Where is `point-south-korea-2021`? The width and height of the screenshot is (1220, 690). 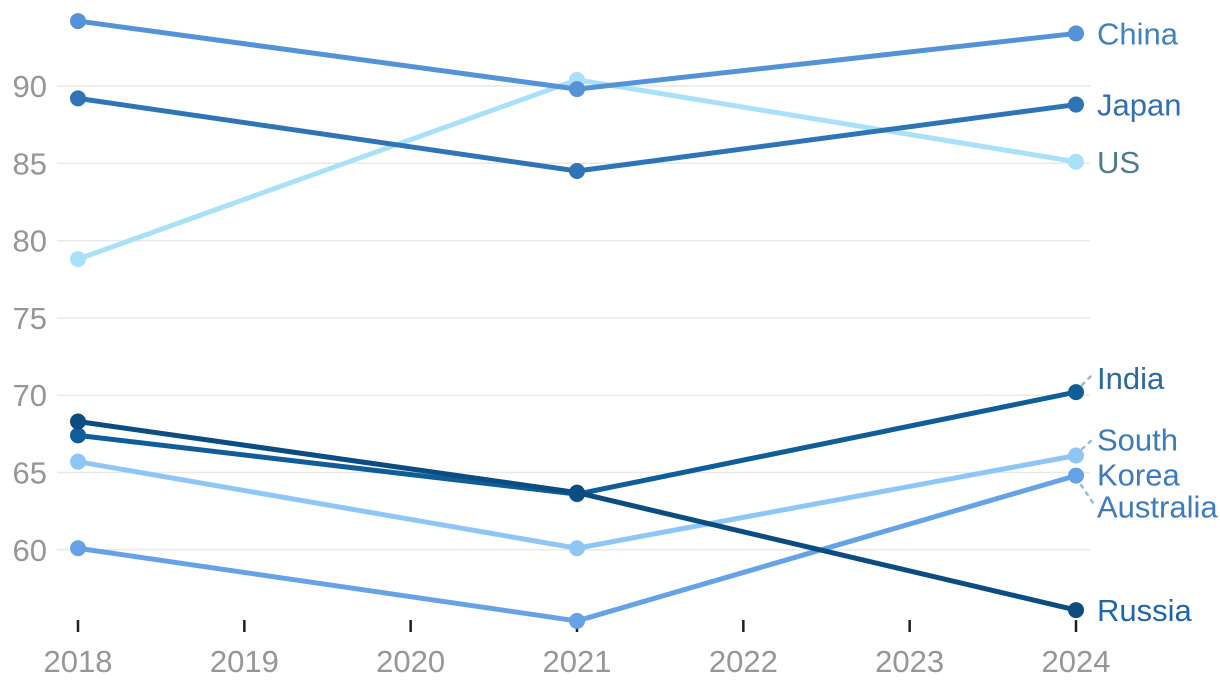
point-south-korea-2021 is located at coordinates (577, 548).